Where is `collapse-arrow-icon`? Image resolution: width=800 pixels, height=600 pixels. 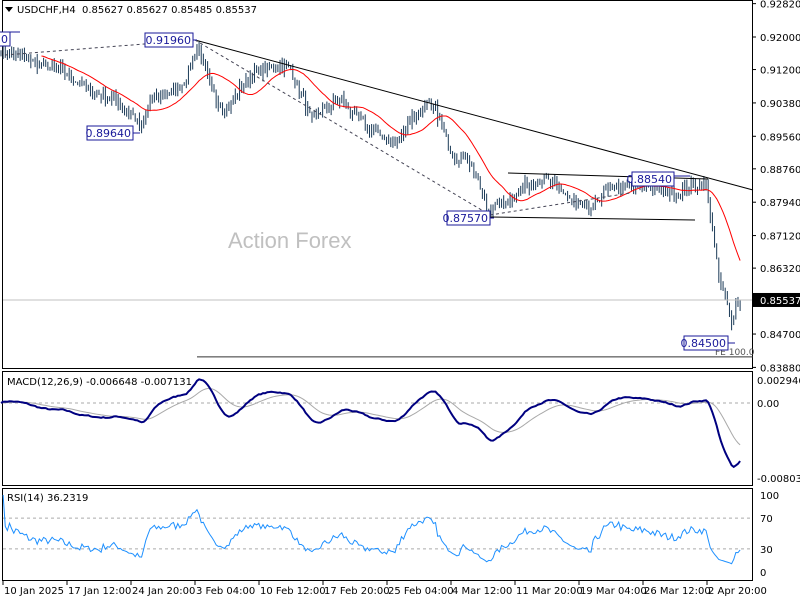
collapse-arrow-icon is located at coordinates (9, 9).